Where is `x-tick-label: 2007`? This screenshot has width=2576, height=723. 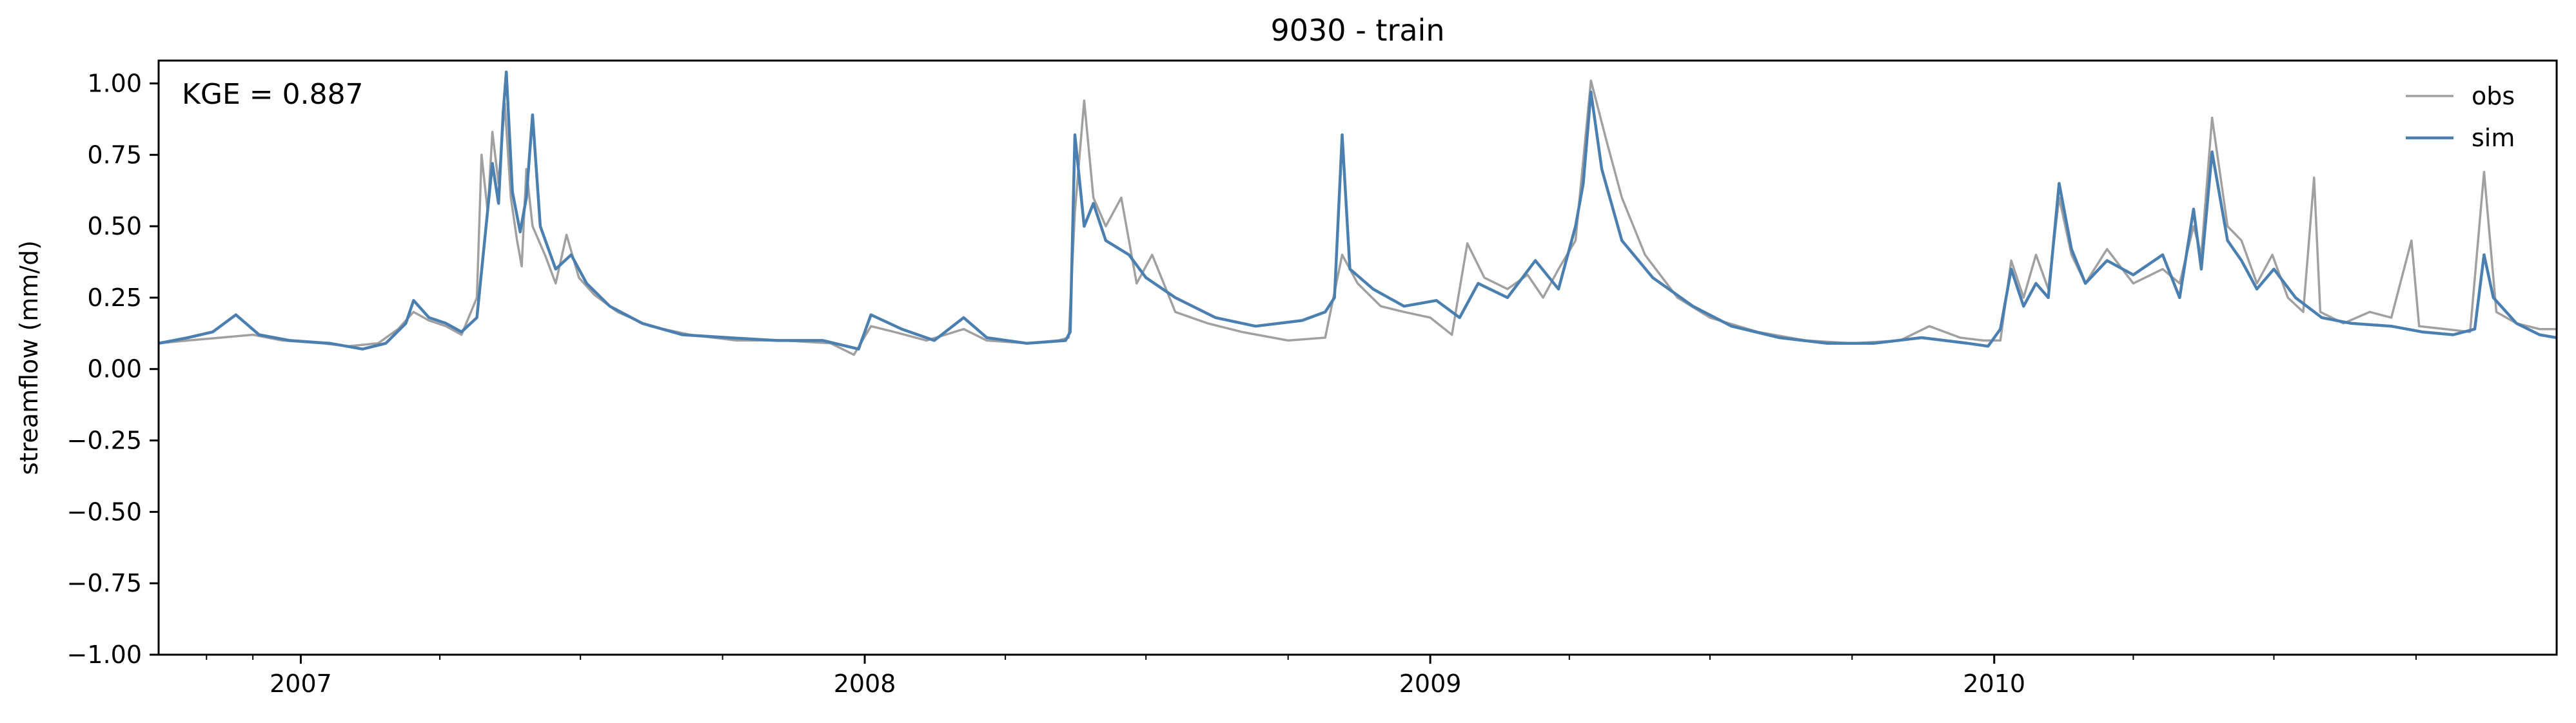
x-tick-label: 2007 is located at coordinates (301, 684).